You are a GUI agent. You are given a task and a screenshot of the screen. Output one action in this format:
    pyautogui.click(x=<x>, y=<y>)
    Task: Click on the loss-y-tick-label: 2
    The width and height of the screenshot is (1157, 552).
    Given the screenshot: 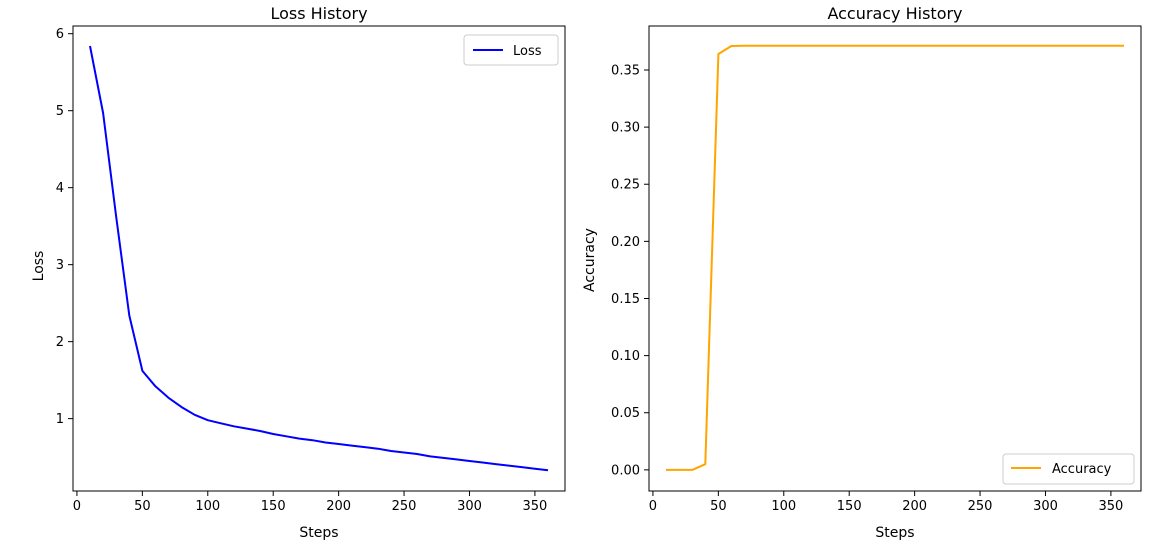 What is the action you would take?
    pyautogui.click(x=60, y=342)
    